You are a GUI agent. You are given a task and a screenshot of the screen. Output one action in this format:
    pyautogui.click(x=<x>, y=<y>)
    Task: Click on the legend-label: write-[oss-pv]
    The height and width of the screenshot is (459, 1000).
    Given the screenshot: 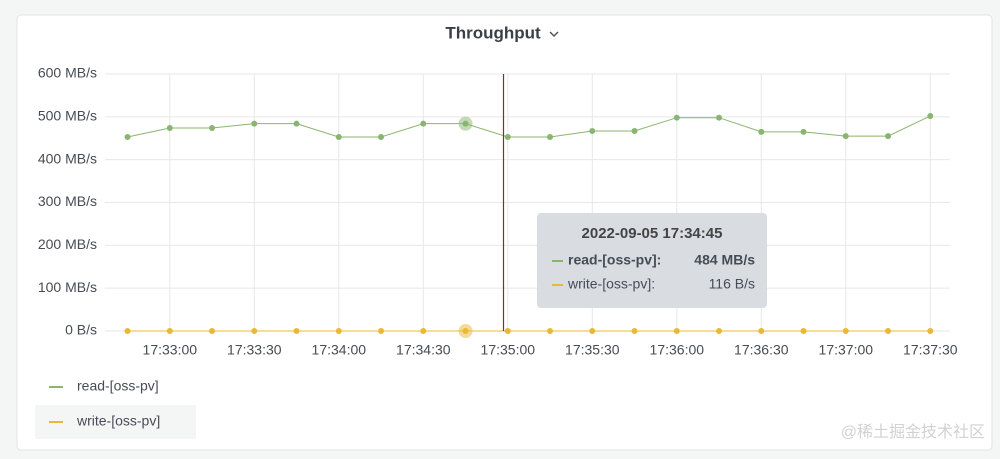 What is the action you would take?
    pyautogui.click(x=118, y=421)
    